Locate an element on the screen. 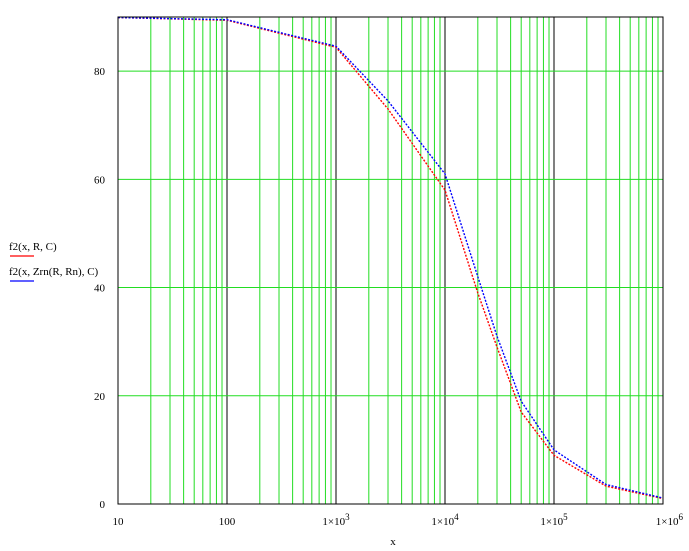 Image resolution: width=689 pixels, height=551 pixels. legend-label-1: f2(x, R, C) is located at coordinates (33, 247).